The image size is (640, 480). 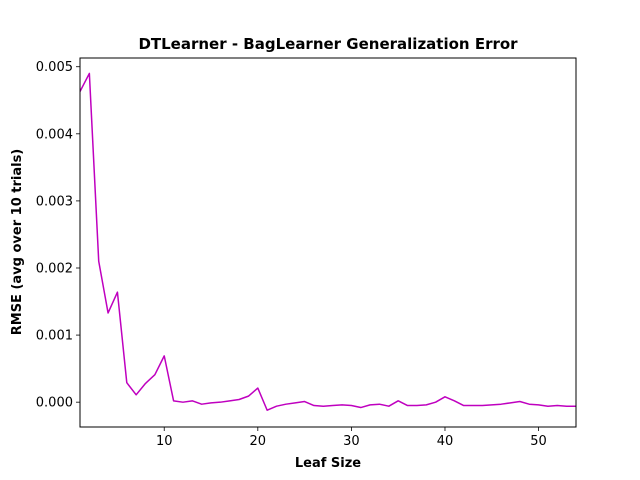 I want to click on y-tick-label: 0.003, so click(x=54, y=201).